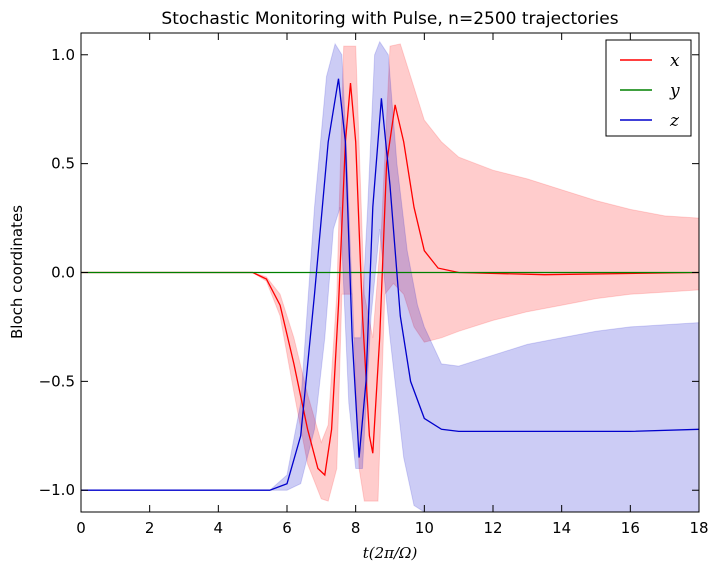 This screenshot has width=721, height=575. I want to click on y-tick-label: 0.5, so click(63, 164).